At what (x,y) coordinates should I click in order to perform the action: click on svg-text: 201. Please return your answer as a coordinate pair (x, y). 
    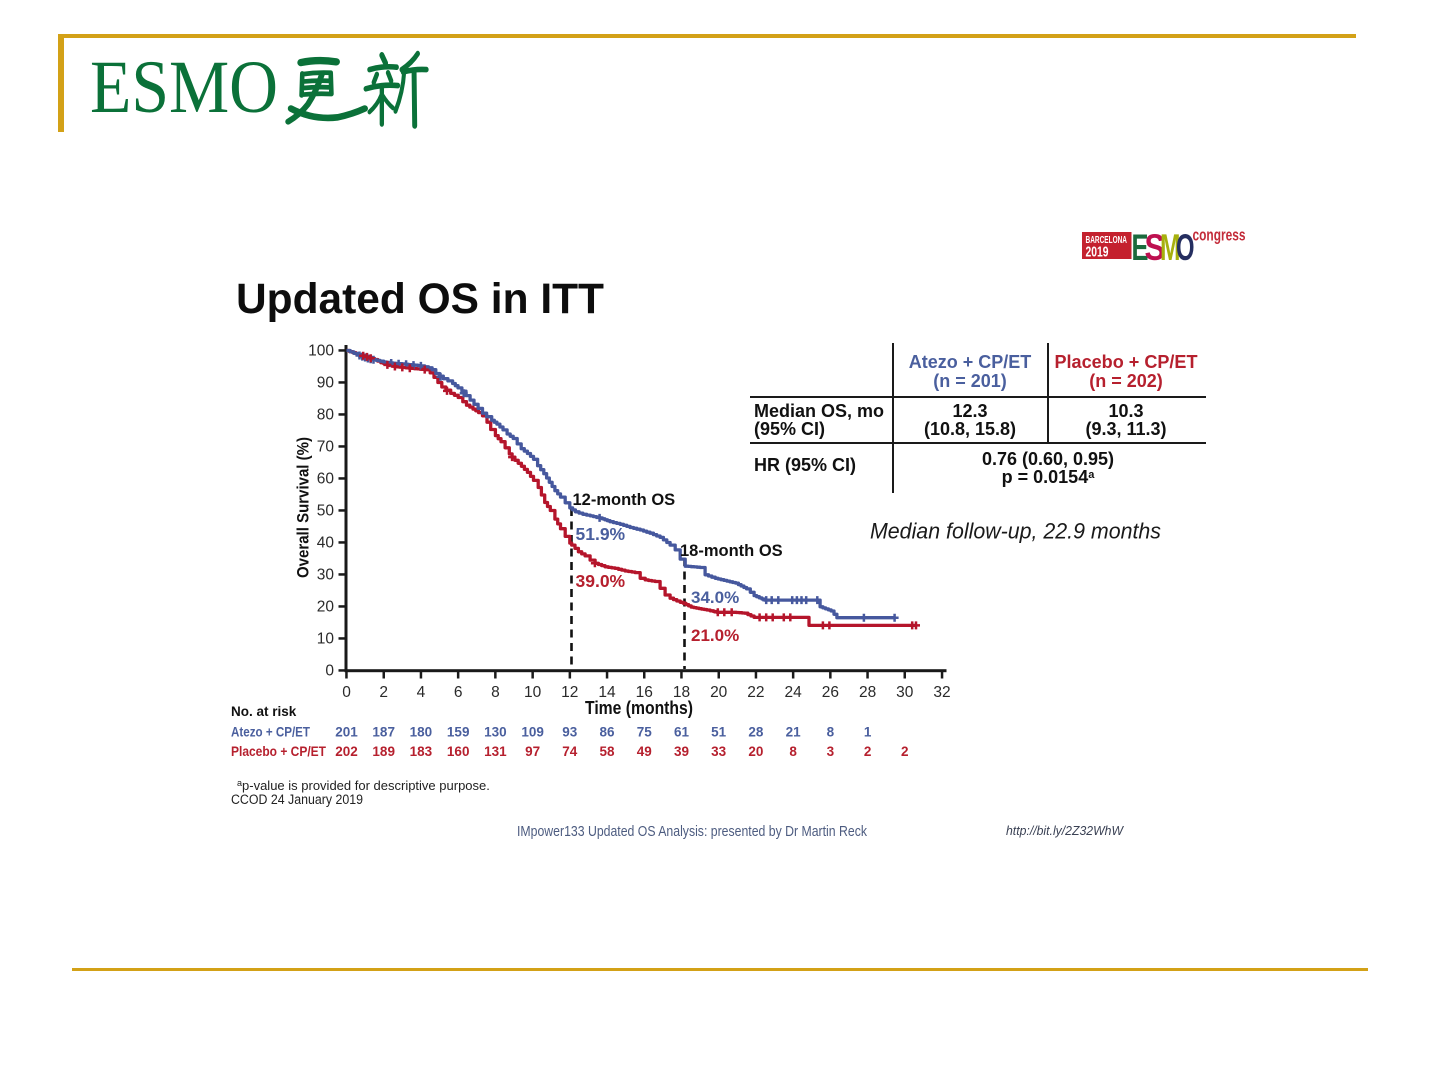
    Looking at the image, I should click on (346, 732).